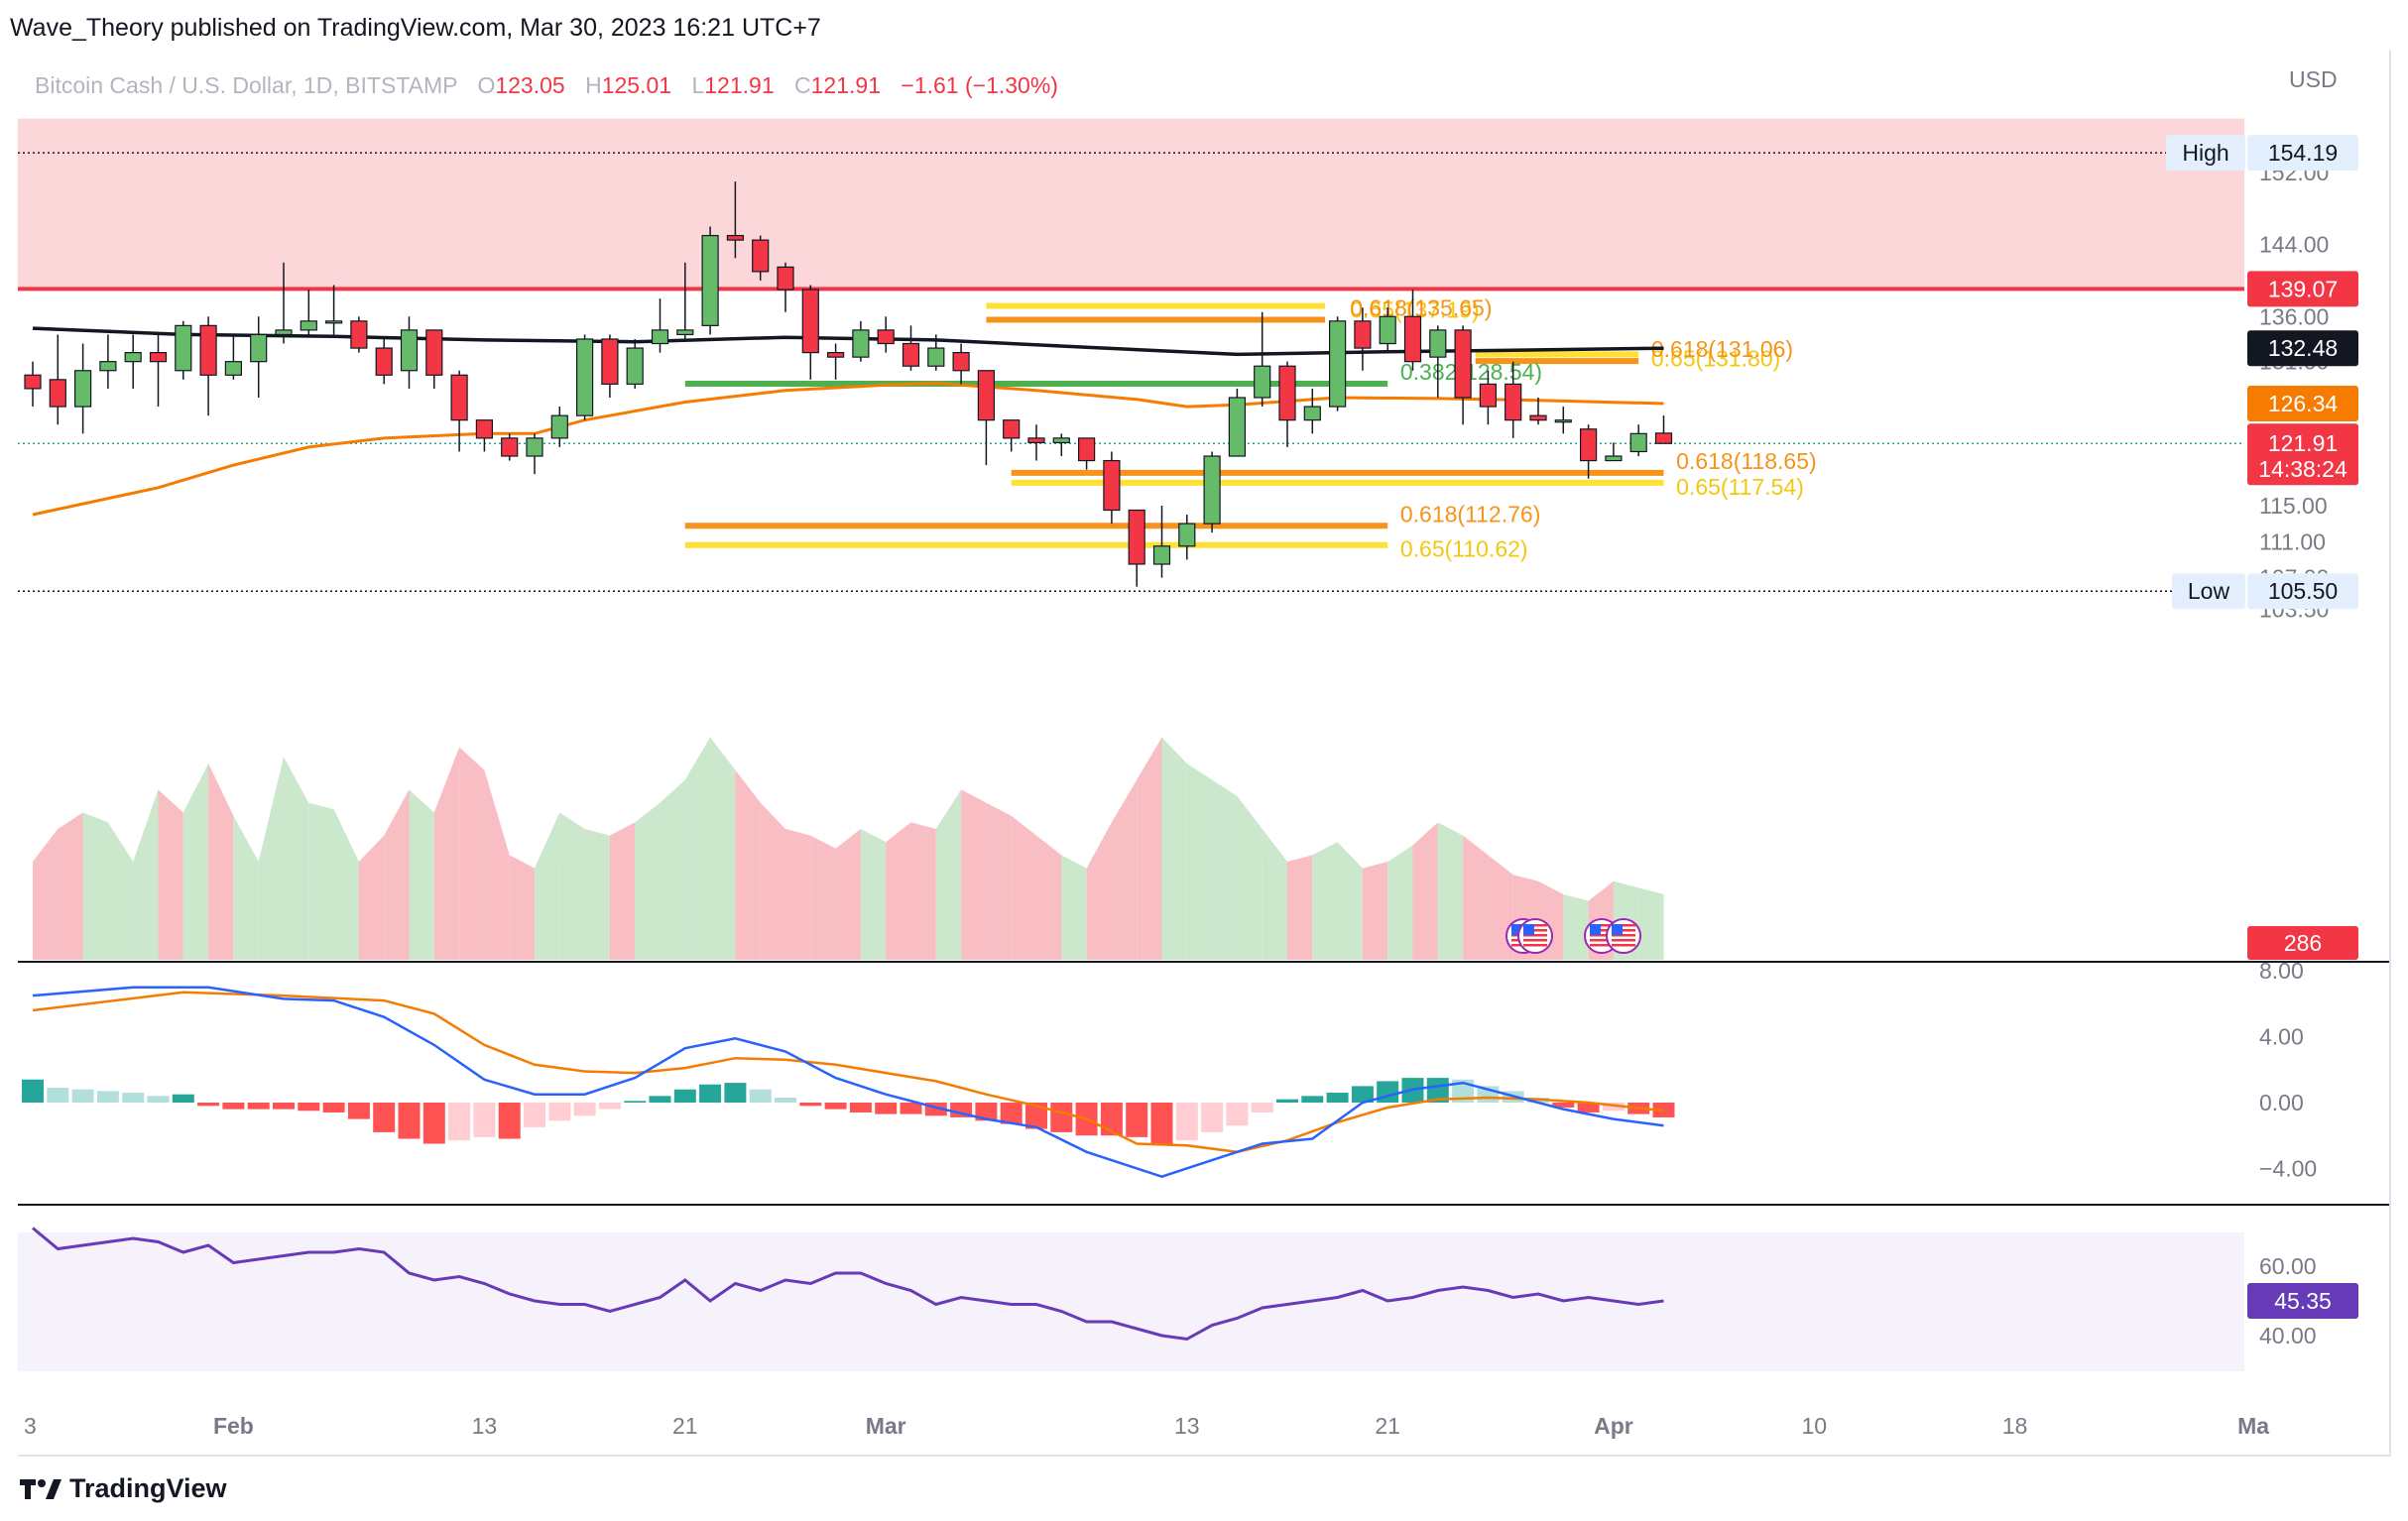  I want to click on fib-level-label: 0.618(118.65), so click(1747, 461).